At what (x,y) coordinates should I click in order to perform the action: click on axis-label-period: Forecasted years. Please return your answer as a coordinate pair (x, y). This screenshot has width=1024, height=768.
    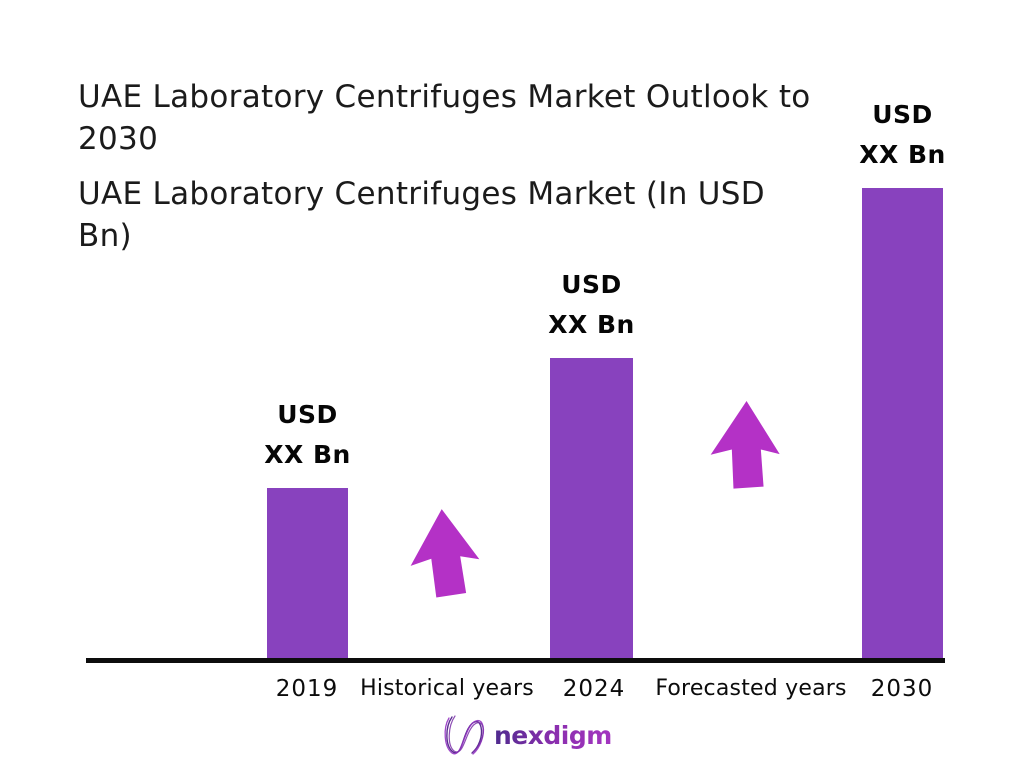
    Looking at the image, I should click on (751, 688).